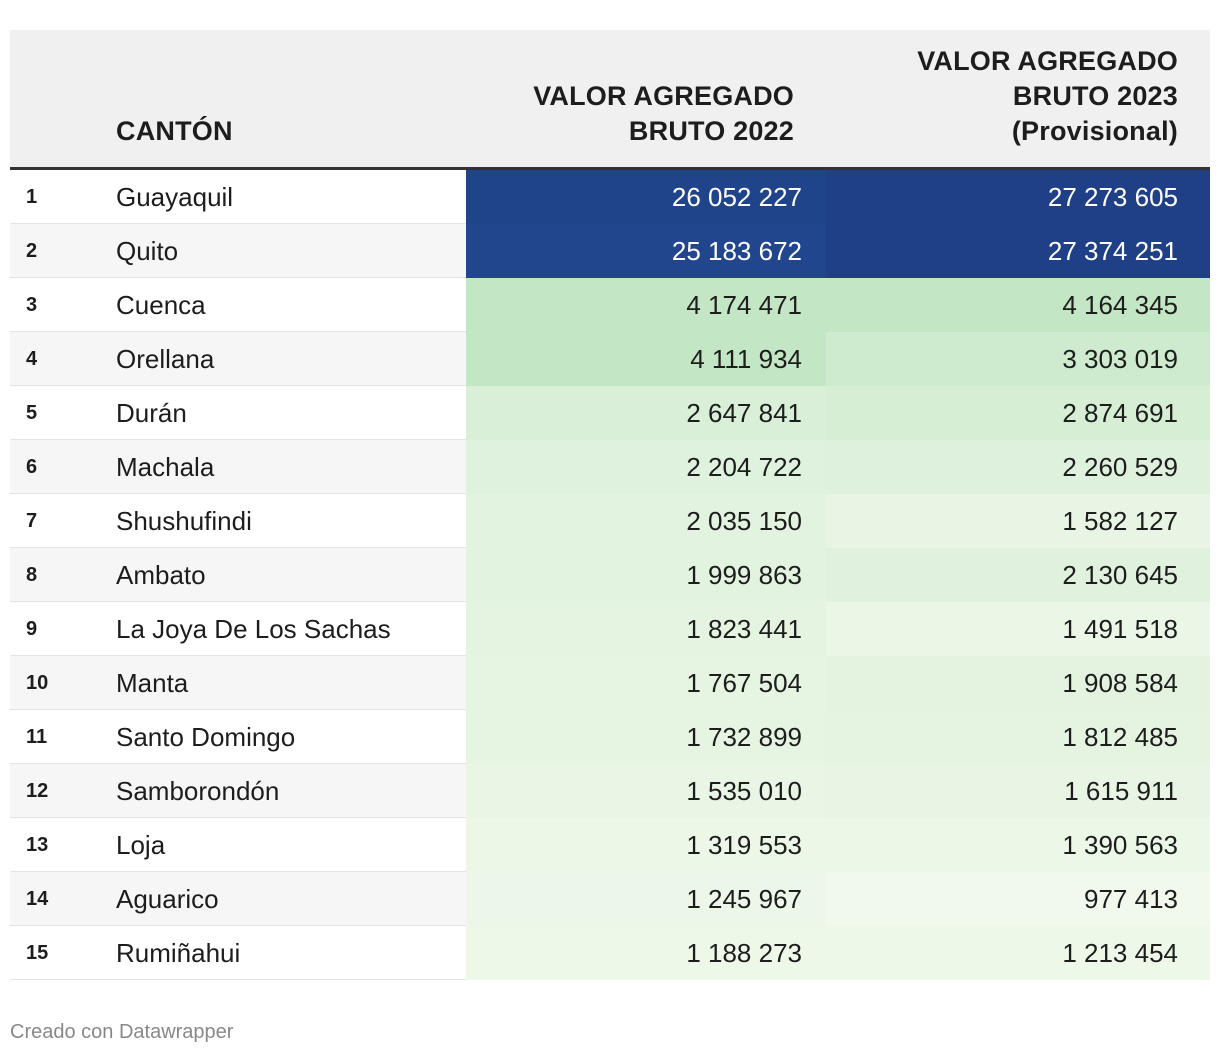 This screenshot has width=1220, height=1058. What do you see at coordinates (32, 521) in the screenshot?
I see `row-rank: 7` at bounding box center [32, 521].